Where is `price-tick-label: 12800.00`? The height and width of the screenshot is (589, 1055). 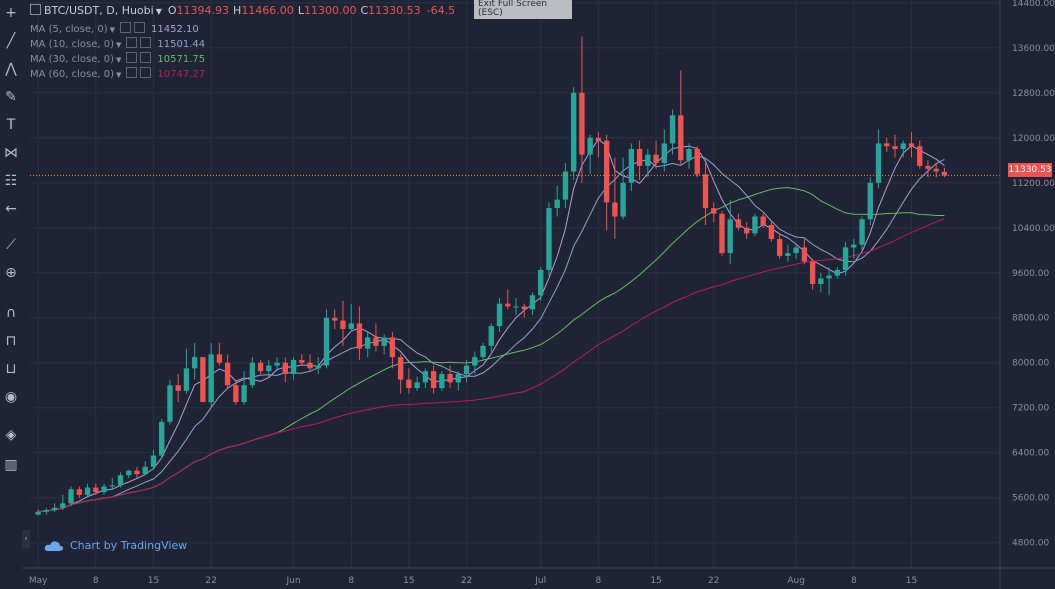
price-tick-label: 12800.00 is located at coordinates (1033, 94).